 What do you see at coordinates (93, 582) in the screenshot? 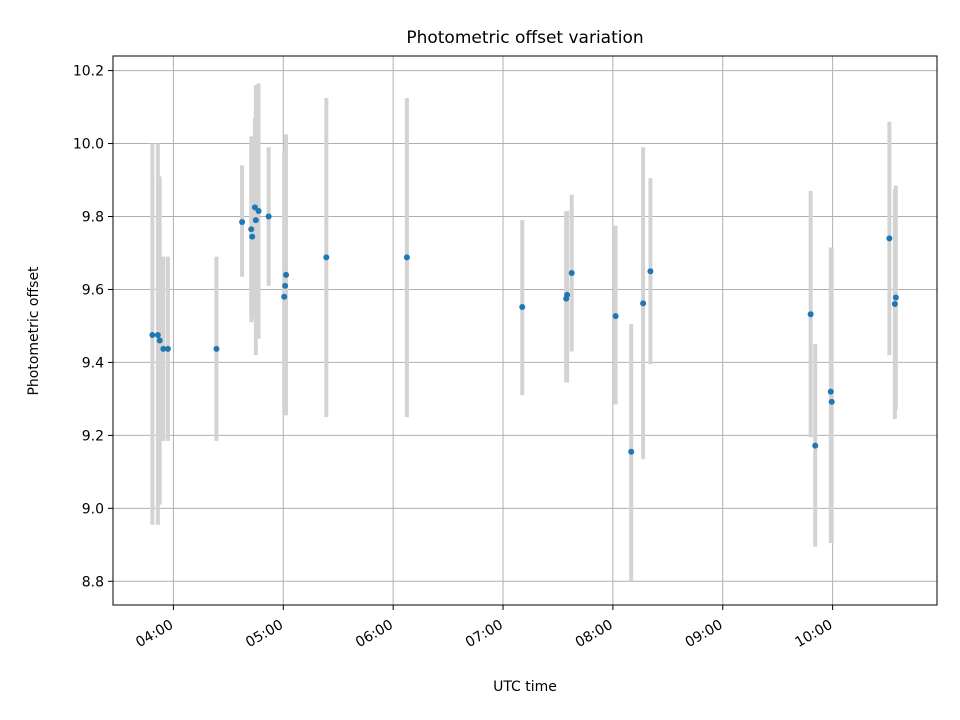
I see `y-tick-label: 8.8` at bounding box center [93, 582].